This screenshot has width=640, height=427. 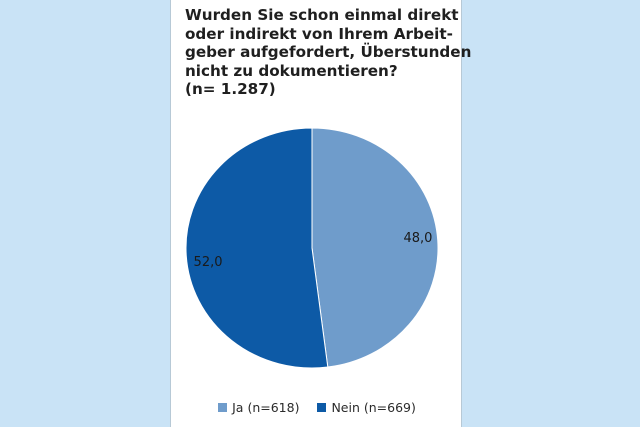 I want to click on legend-item-ja: Ja (n=618), so click(x=258, y=407).